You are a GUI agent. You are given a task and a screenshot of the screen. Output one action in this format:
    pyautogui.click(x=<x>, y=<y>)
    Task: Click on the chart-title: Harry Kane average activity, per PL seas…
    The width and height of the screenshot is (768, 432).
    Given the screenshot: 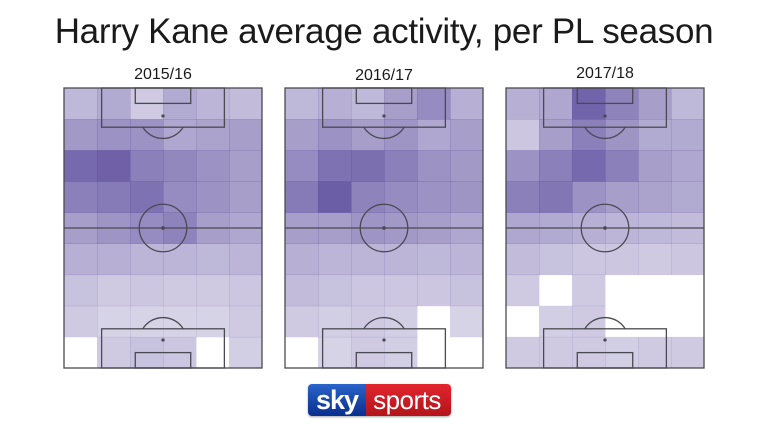 What is the action you would take?
    pyautogui.click(x=384, y=31)
    